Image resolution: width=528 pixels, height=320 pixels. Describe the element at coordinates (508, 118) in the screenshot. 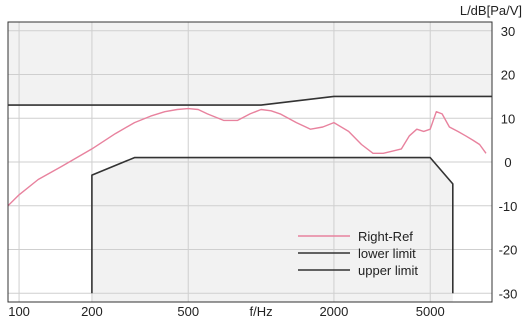

I see `y-tick-label: 10` at that location.